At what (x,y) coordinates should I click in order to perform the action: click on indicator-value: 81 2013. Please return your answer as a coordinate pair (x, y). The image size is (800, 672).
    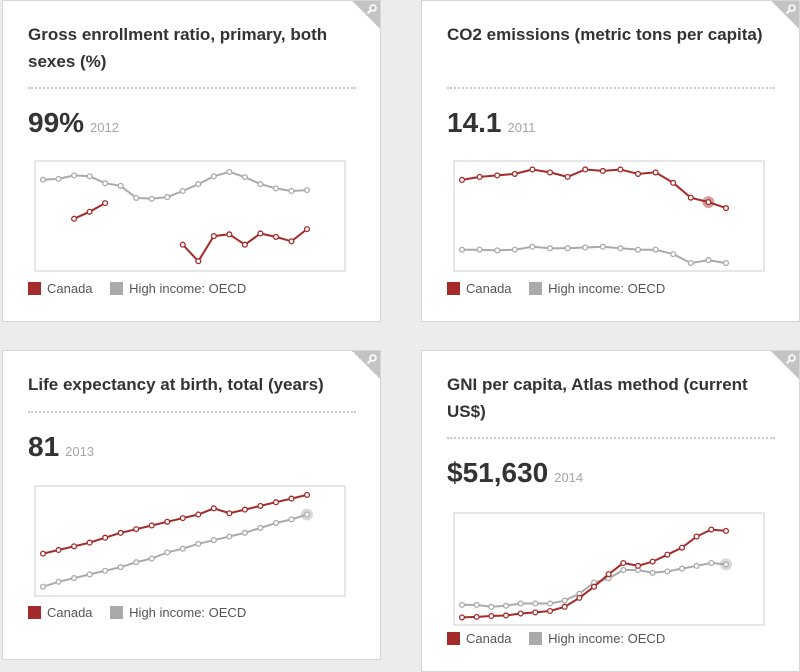
    Looking at the image, I should click on (61, 447).